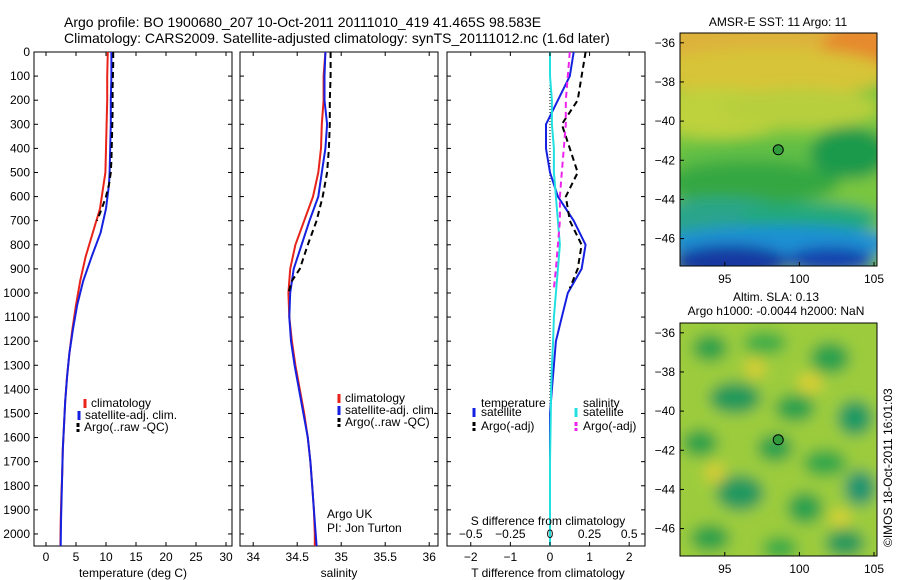  I want to click on imos-timestamp: ©IMOS 18-Oct-2011 16:01:03, so click(888, 467).